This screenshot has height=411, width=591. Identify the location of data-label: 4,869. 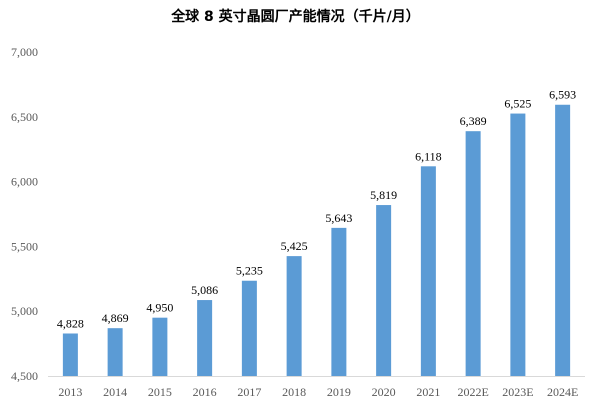
(115, 318).